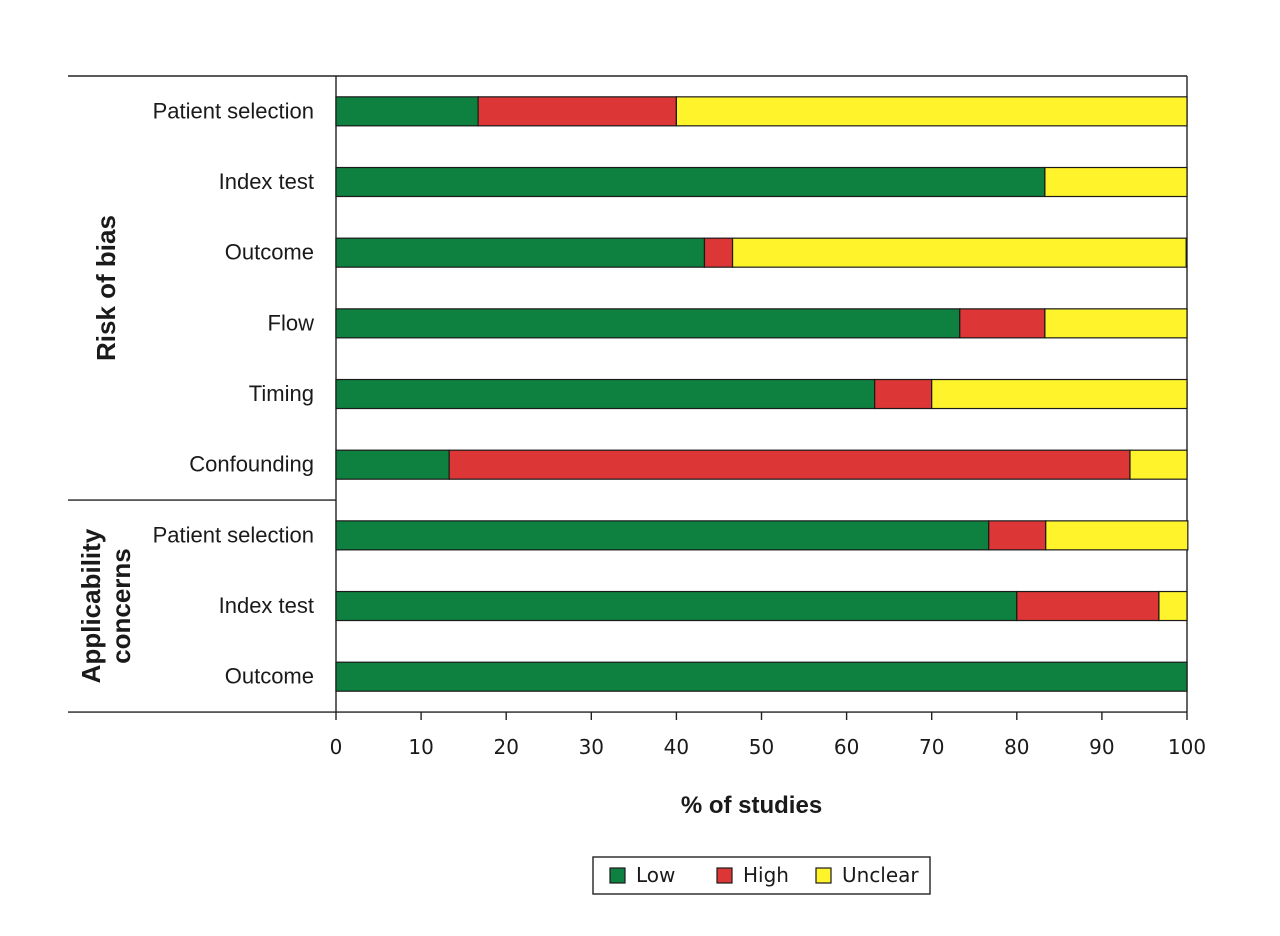 This screenshot has height=936, width=1280. Describe the element at coordinates (761, 747) in the screenshot. I see `x-tick-label: 50` at that location.